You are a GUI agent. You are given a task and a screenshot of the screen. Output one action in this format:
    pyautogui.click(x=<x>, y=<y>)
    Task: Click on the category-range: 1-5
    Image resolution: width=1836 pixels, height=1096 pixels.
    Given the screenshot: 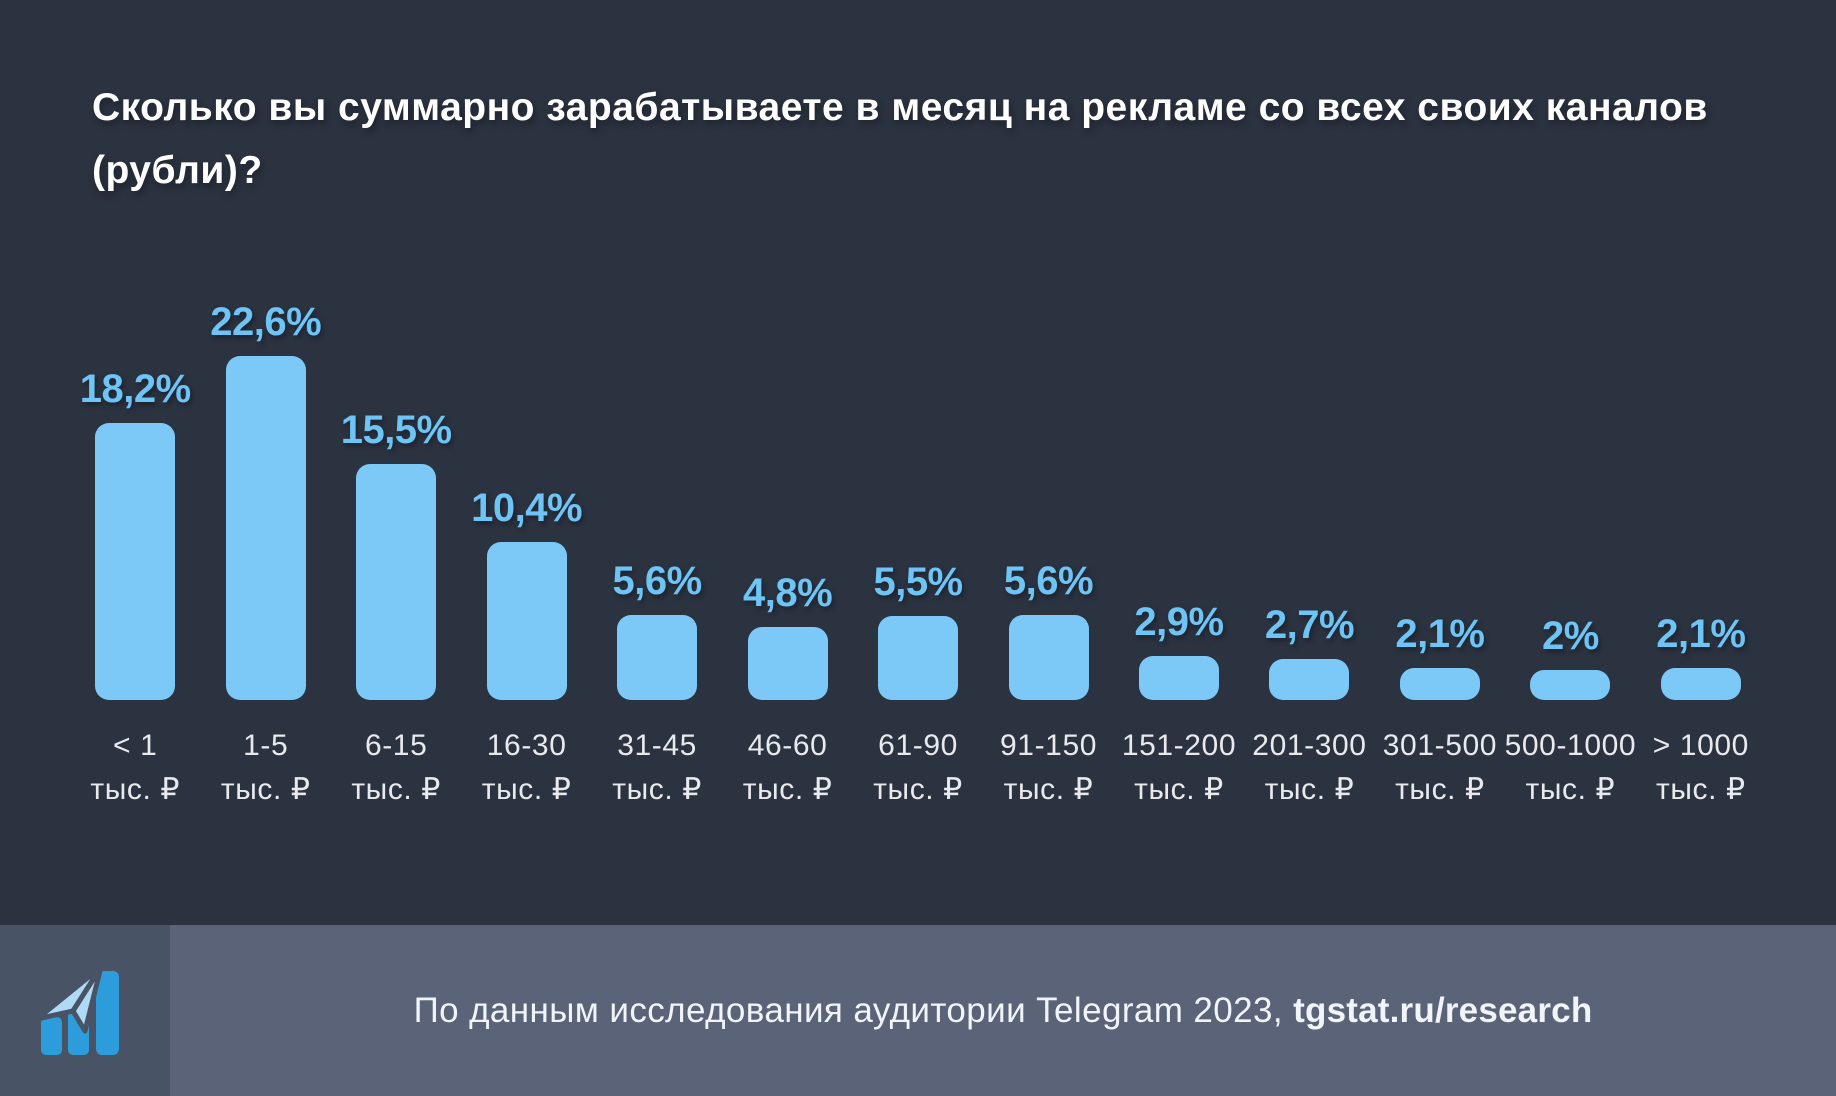 What is the action you would take?
    pyautogui.click(x=266, y=745)
    